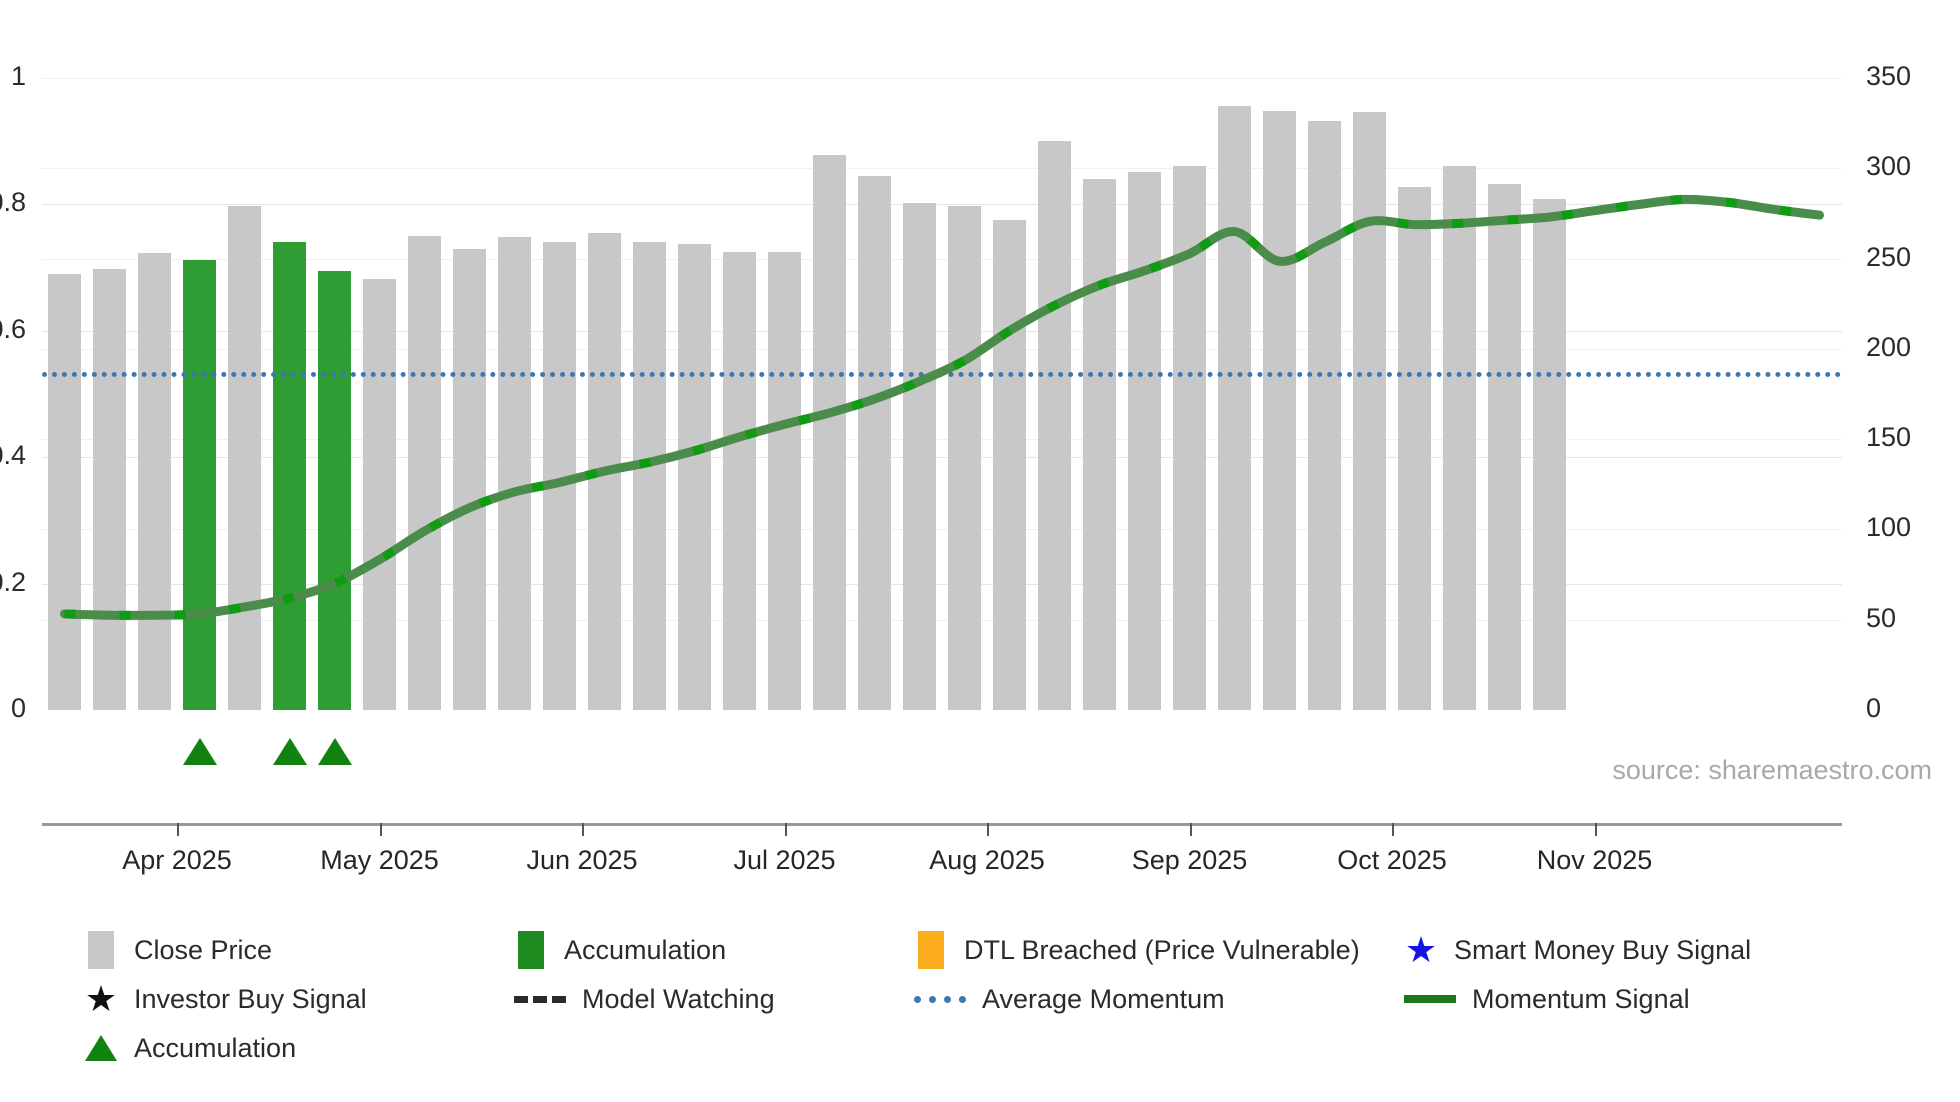 The height and width of the screenshot is (1102, 1960). What do you see at coordinates (13, 455) in the screenshot?
I see `left-axis-tick: 0.4` at bounding box center [13, 455].